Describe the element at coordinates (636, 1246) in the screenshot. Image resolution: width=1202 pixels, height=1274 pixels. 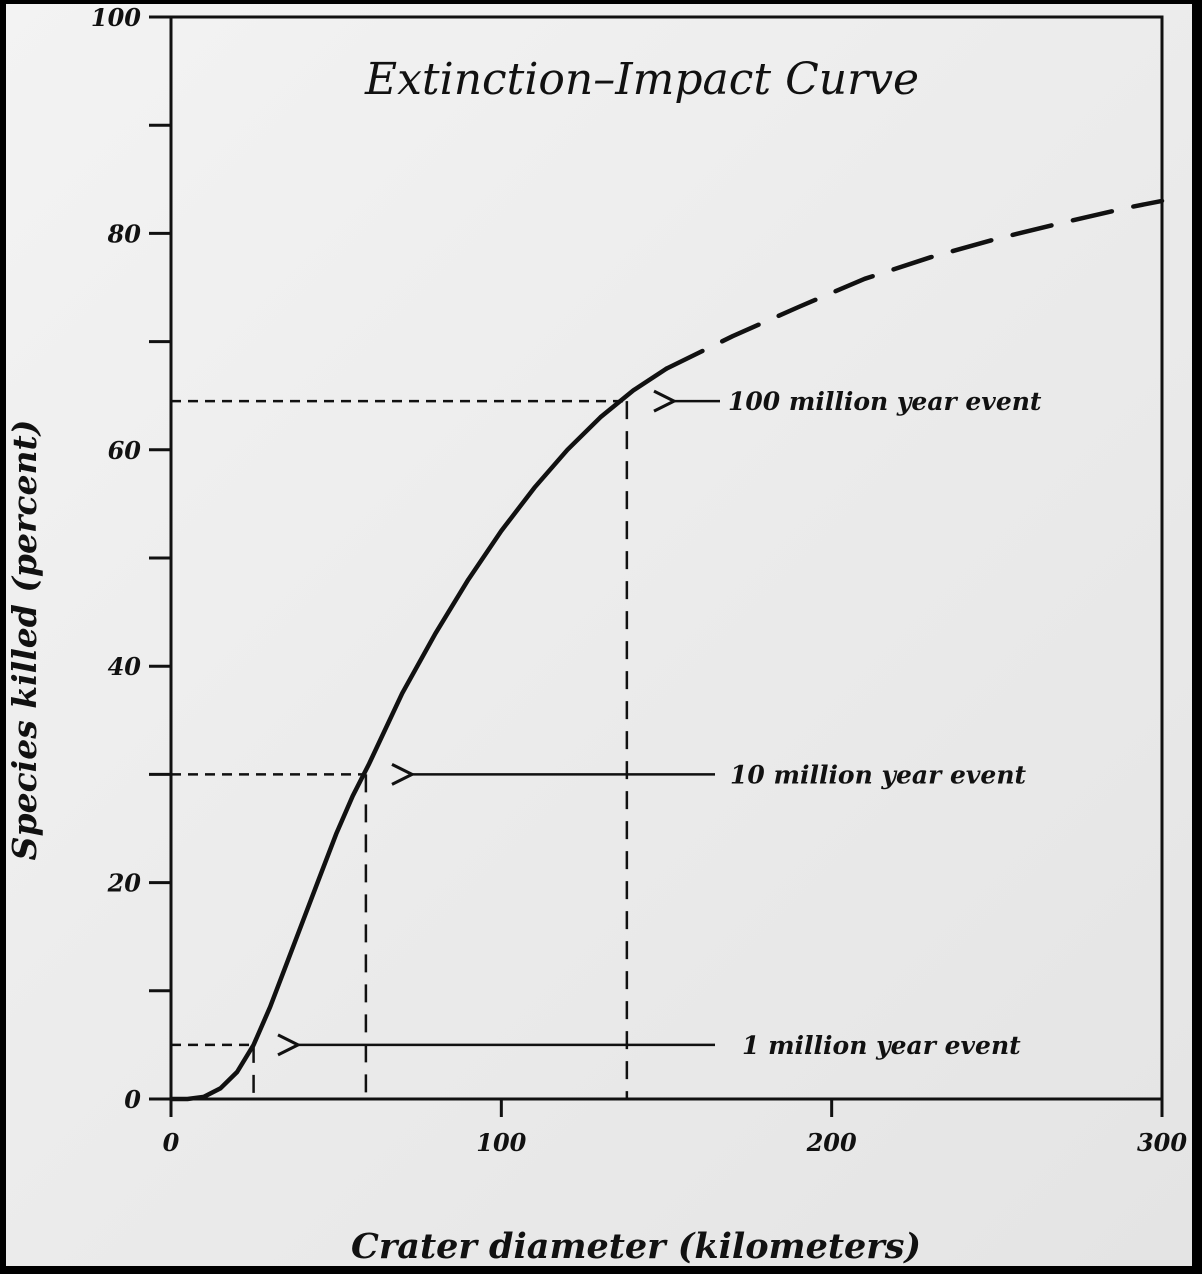
I see `x-axis-label: Crater diameter (kilometers)` at that location.